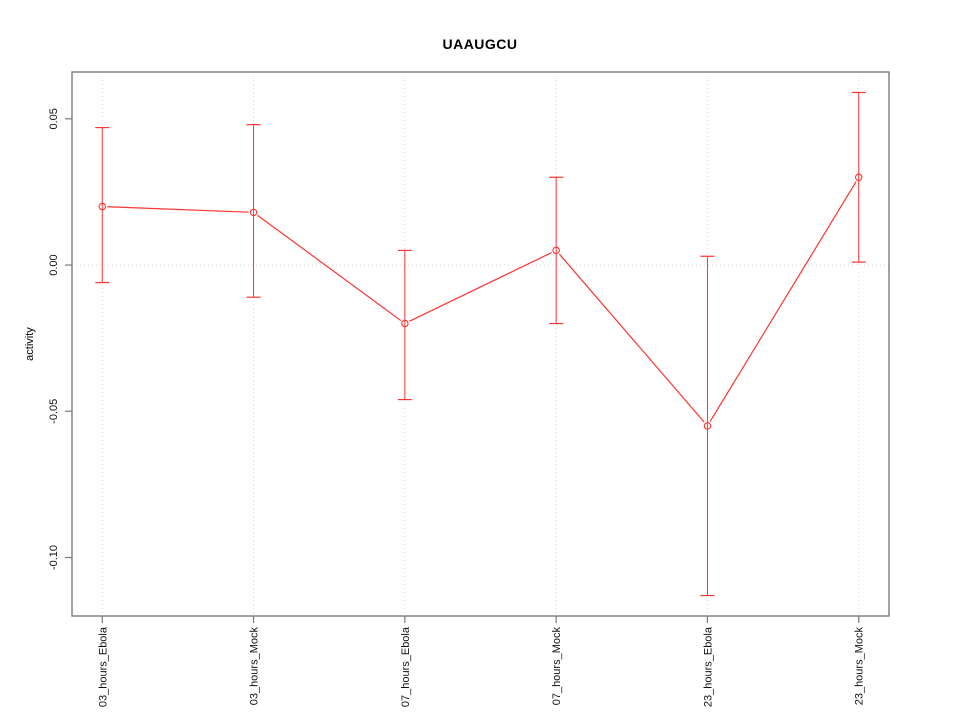  I want to click on x-tick-label: 23_hours_Mock, so click(860, 666).